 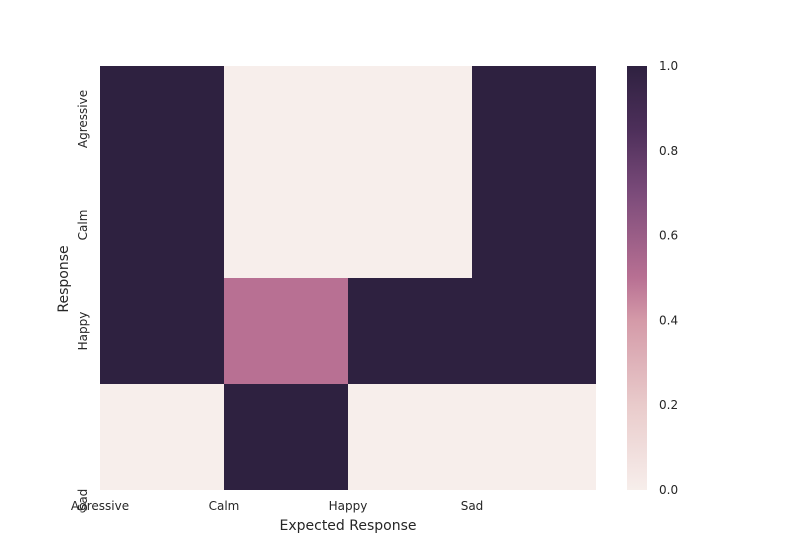 What do you see at coordinates (83, 331) in the screenshot?
I see `y-tick-label: Happy` at bounding box center [83, 331].